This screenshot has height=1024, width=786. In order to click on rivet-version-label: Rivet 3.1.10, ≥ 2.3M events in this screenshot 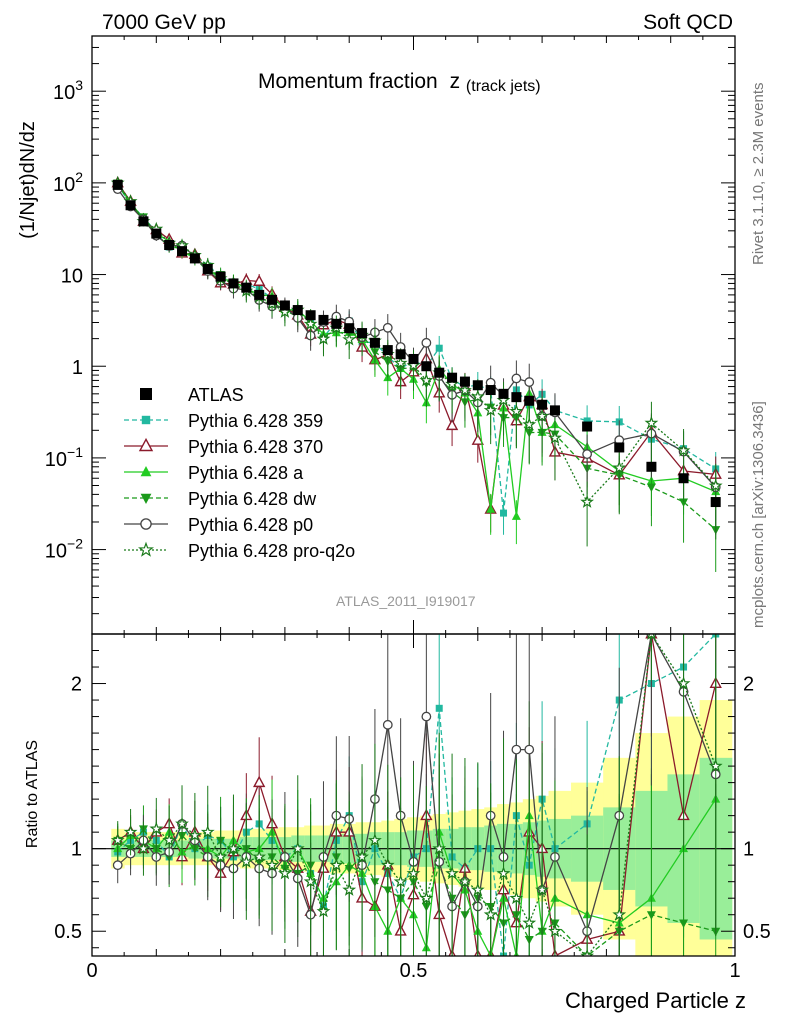, I will do `click(758, 174)`.